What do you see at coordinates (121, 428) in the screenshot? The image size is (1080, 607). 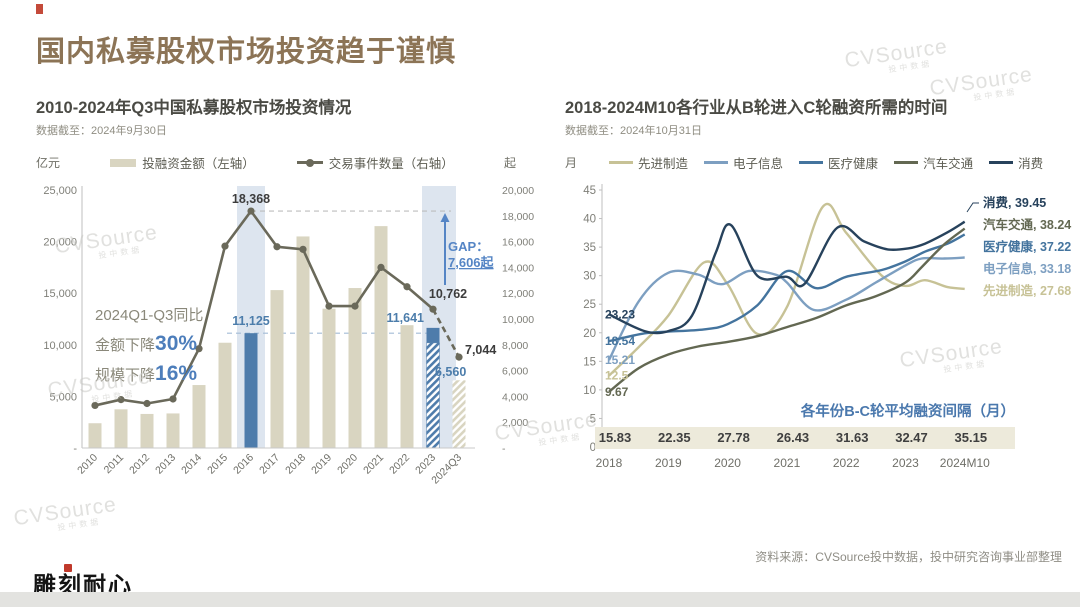 I see `bar-2011` at bounding box center [121, 428].